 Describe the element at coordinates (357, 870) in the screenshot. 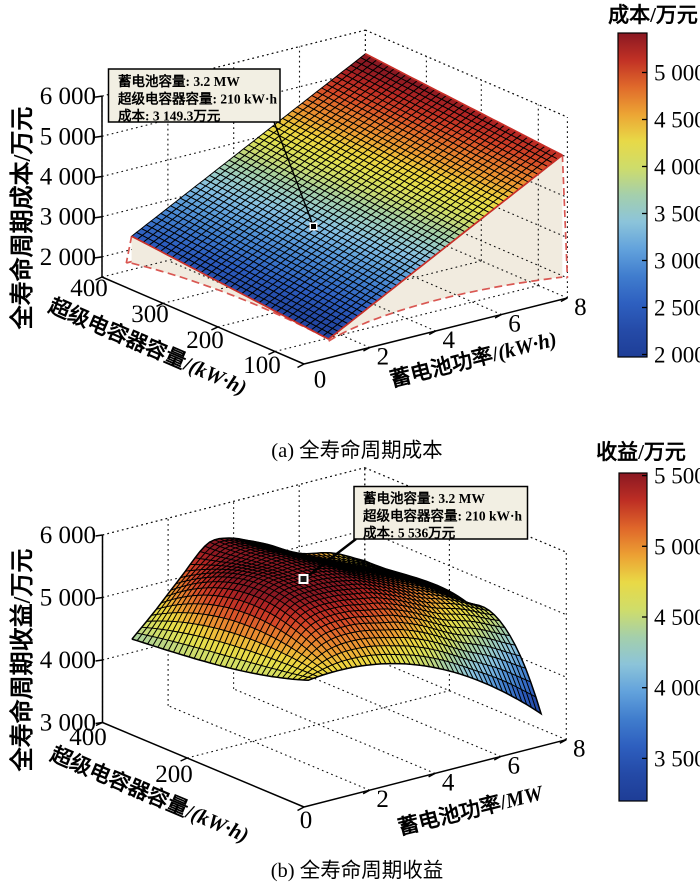

I see `svg-text: (b) 全寿命周期收益` at that location.